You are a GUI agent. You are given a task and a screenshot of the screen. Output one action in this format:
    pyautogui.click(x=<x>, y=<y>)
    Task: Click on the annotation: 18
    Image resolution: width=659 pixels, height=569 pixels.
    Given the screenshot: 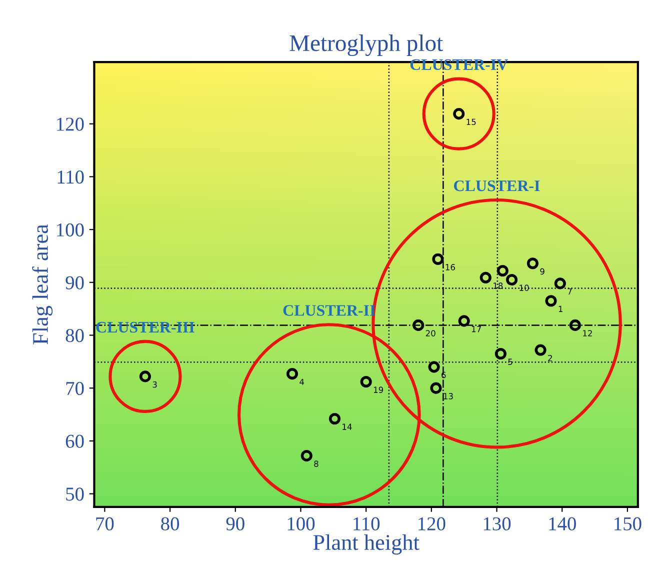 What is the action you would take?
    pyautogui.click(x=498, y=285)
    